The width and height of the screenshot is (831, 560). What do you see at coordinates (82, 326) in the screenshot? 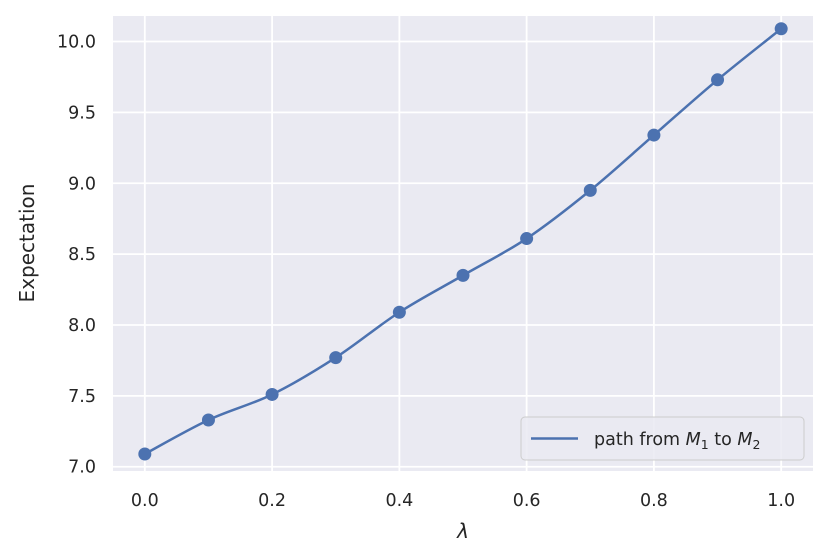
I see `y-tick-label: 8.0` at bounding box center [82, 326].